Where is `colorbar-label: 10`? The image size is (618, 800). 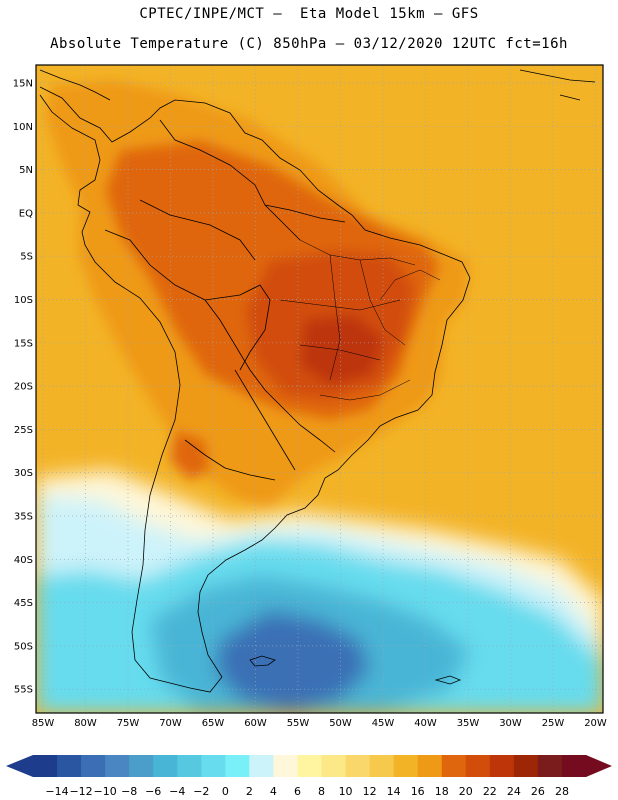 colorbar-label: 10 is located at coordinates (346, 791).